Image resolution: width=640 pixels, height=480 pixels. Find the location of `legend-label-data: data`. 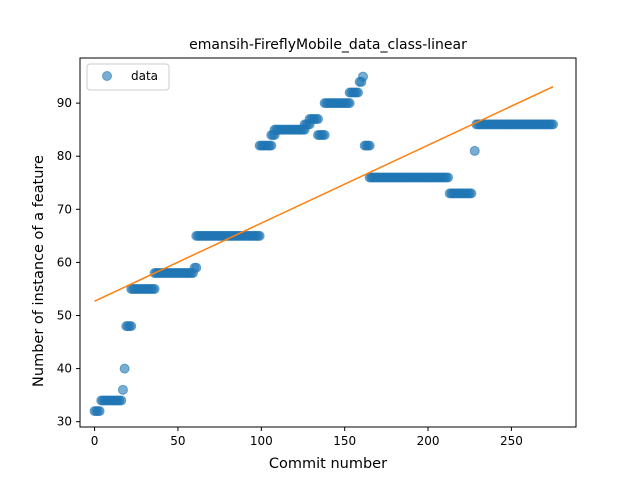

legend-label-data: data is located at coordinates (144, 76).